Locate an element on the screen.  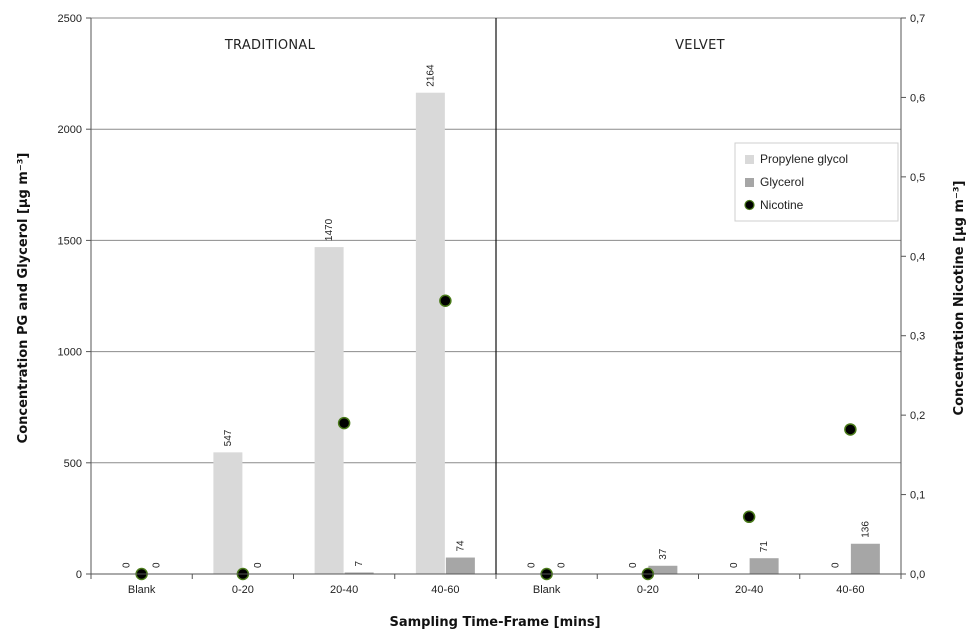
panel-title-velvet: VELVET is located at coordinates (700, 45).